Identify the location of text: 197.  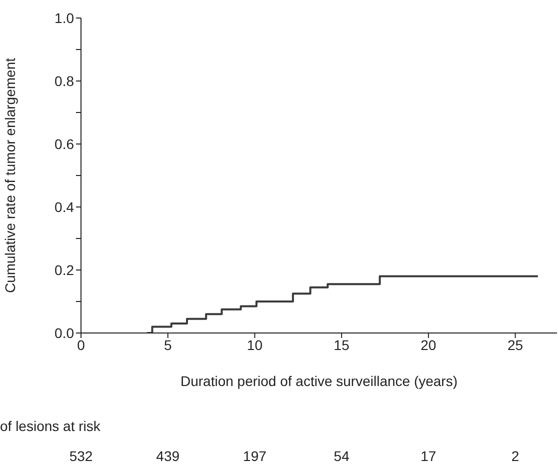
(255, 456).